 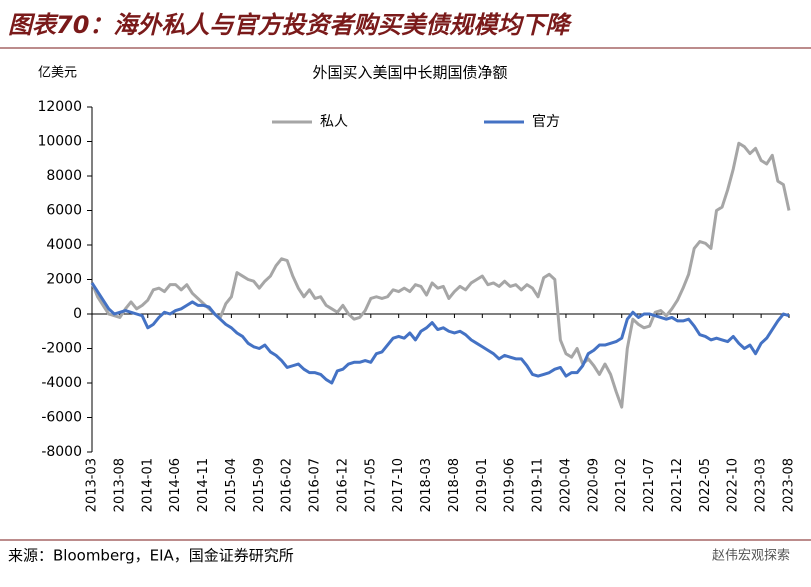 I want to click on y-axis-unit: 亿美元, so click(x=57, y=73).